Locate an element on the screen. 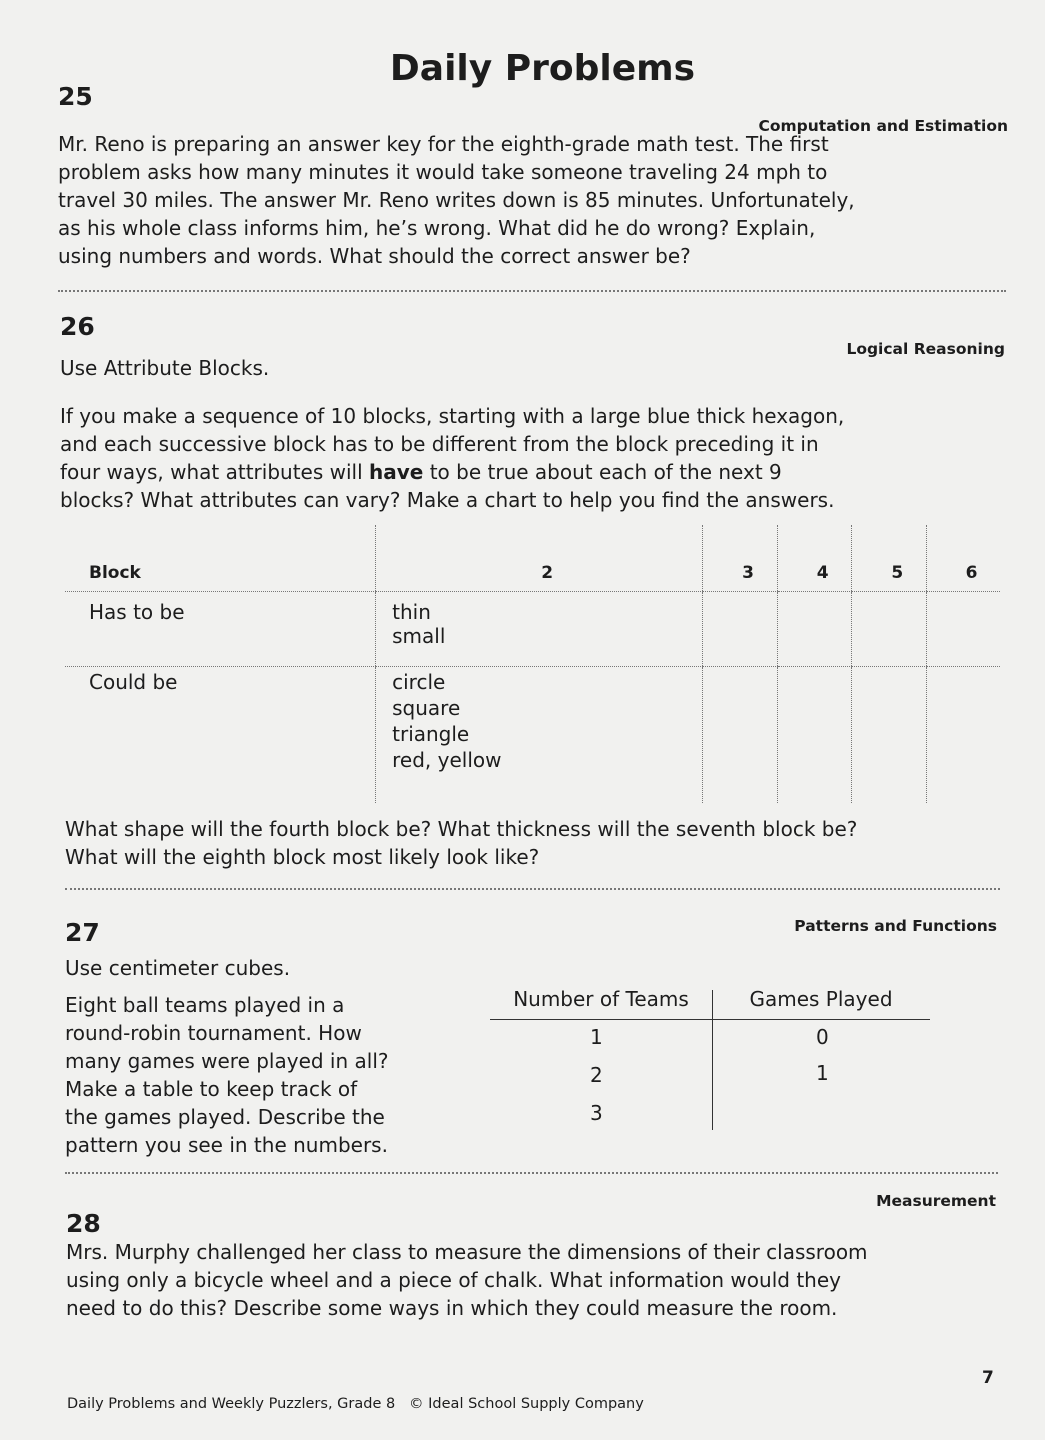 The image size is (1045, 1440). text-span: to be true about each of the next 9 is located at coordinates (602, 472).